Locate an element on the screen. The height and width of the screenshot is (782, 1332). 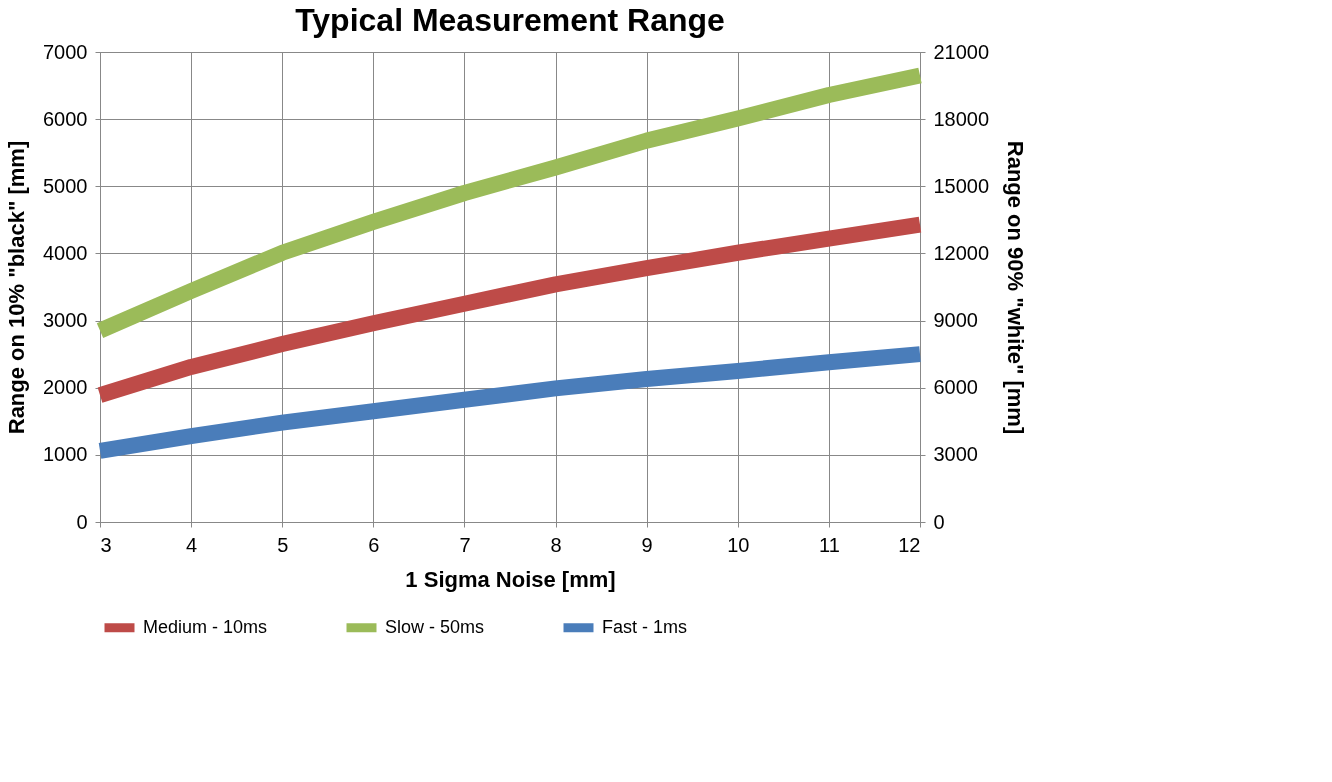
y2-tick-label: 9000 is located at coordinates (955, 320).